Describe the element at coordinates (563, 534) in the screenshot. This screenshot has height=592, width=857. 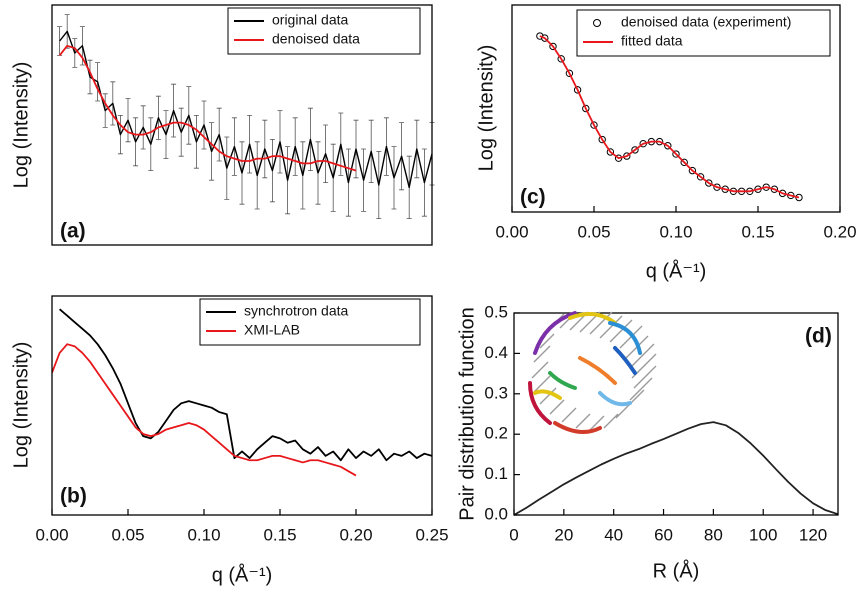
I see `x-tick-label: 20` at that location.